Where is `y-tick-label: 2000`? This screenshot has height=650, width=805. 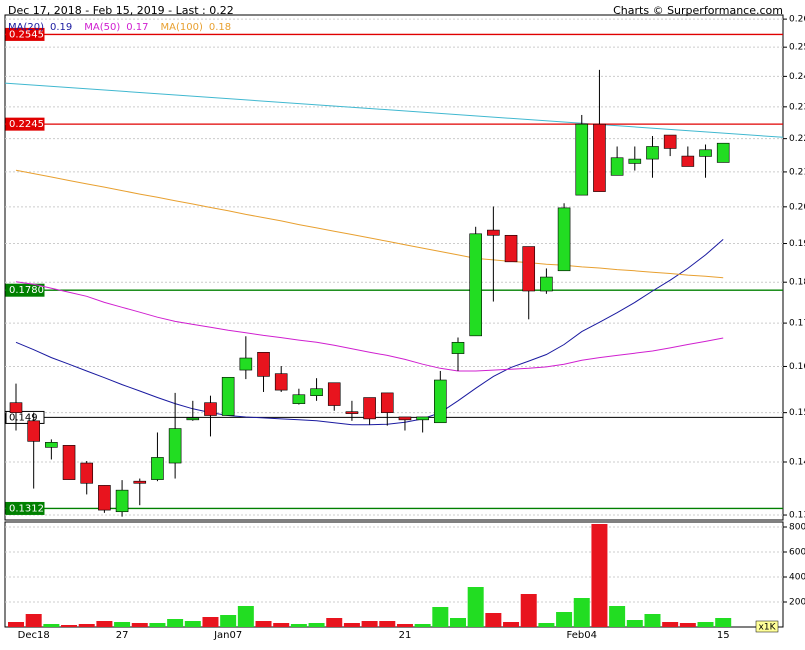
y-tick-label: 2000 is located at coordinates (797, 603).